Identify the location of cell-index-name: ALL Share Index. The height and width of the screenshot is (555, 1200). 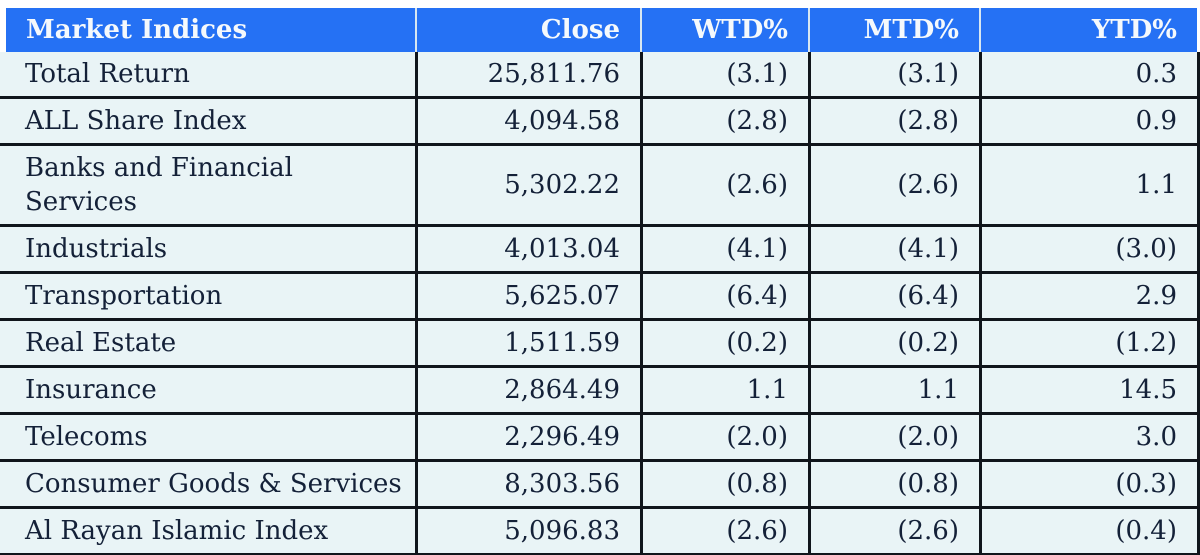
(136, 121).